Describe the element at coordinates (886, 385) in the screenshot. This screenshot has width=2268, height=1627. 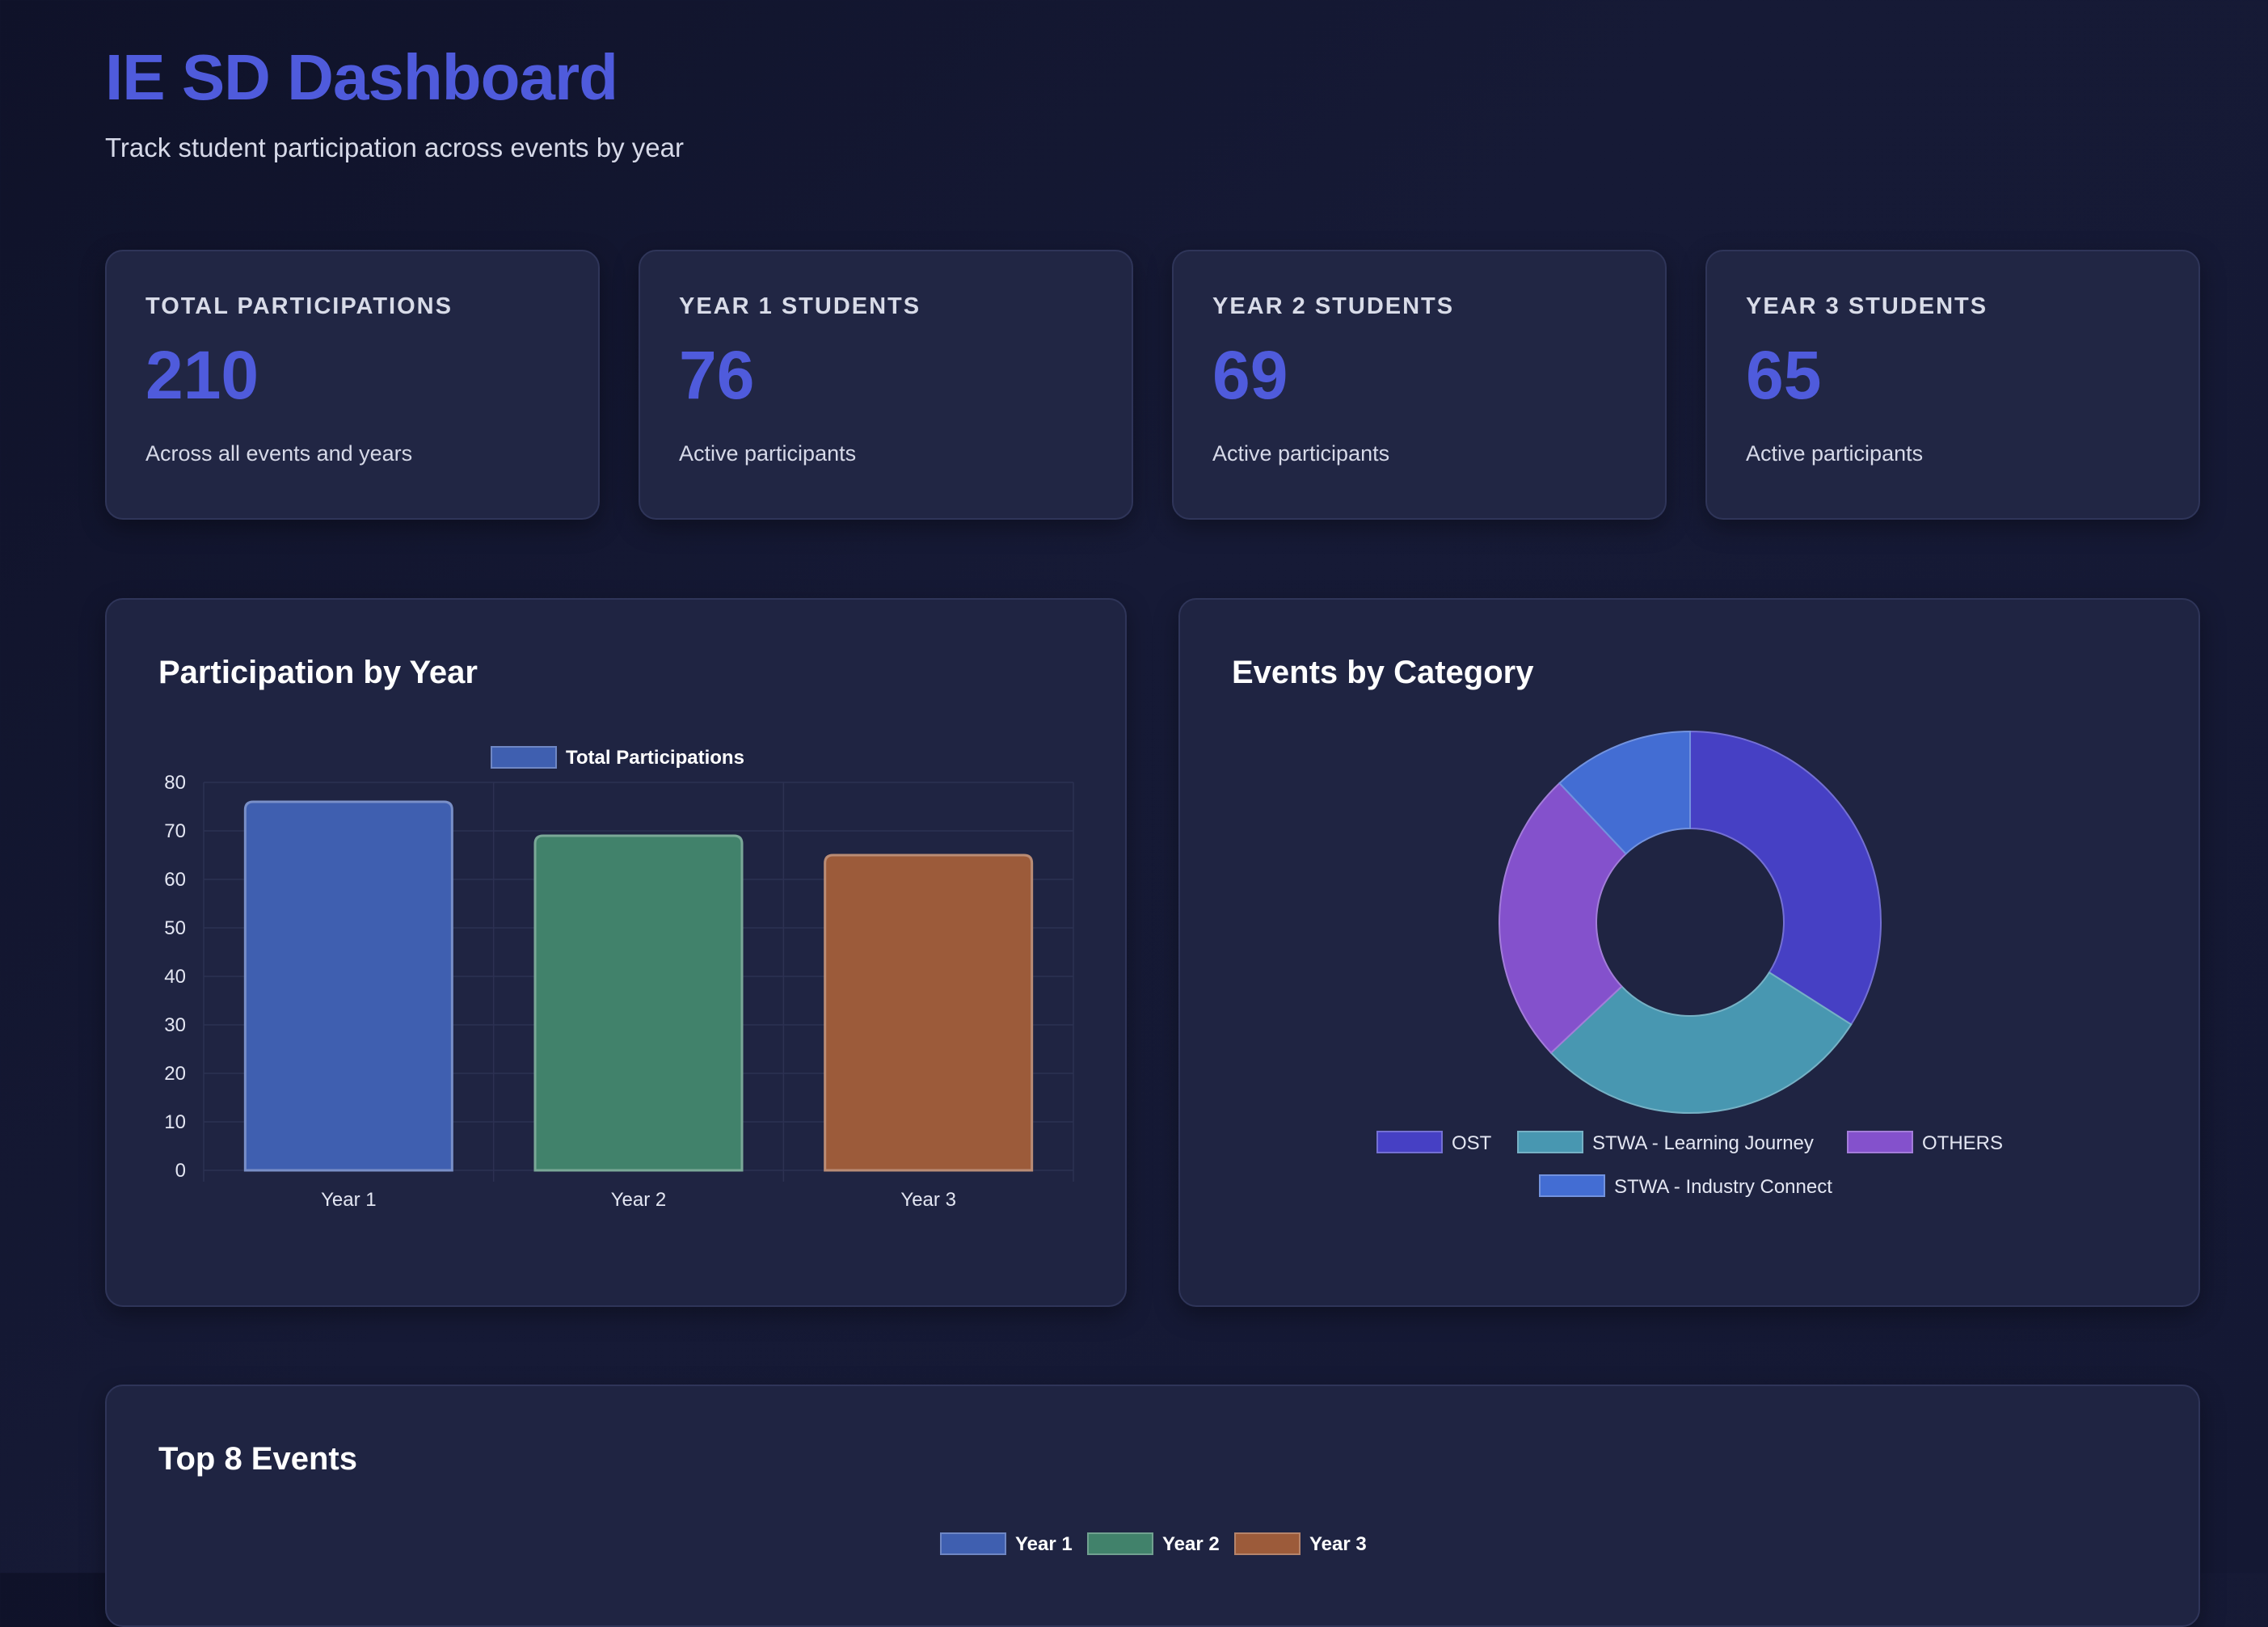
I see `stat-card-year1: YEAR 1 STUDENTS 76 Active participants` at that location.